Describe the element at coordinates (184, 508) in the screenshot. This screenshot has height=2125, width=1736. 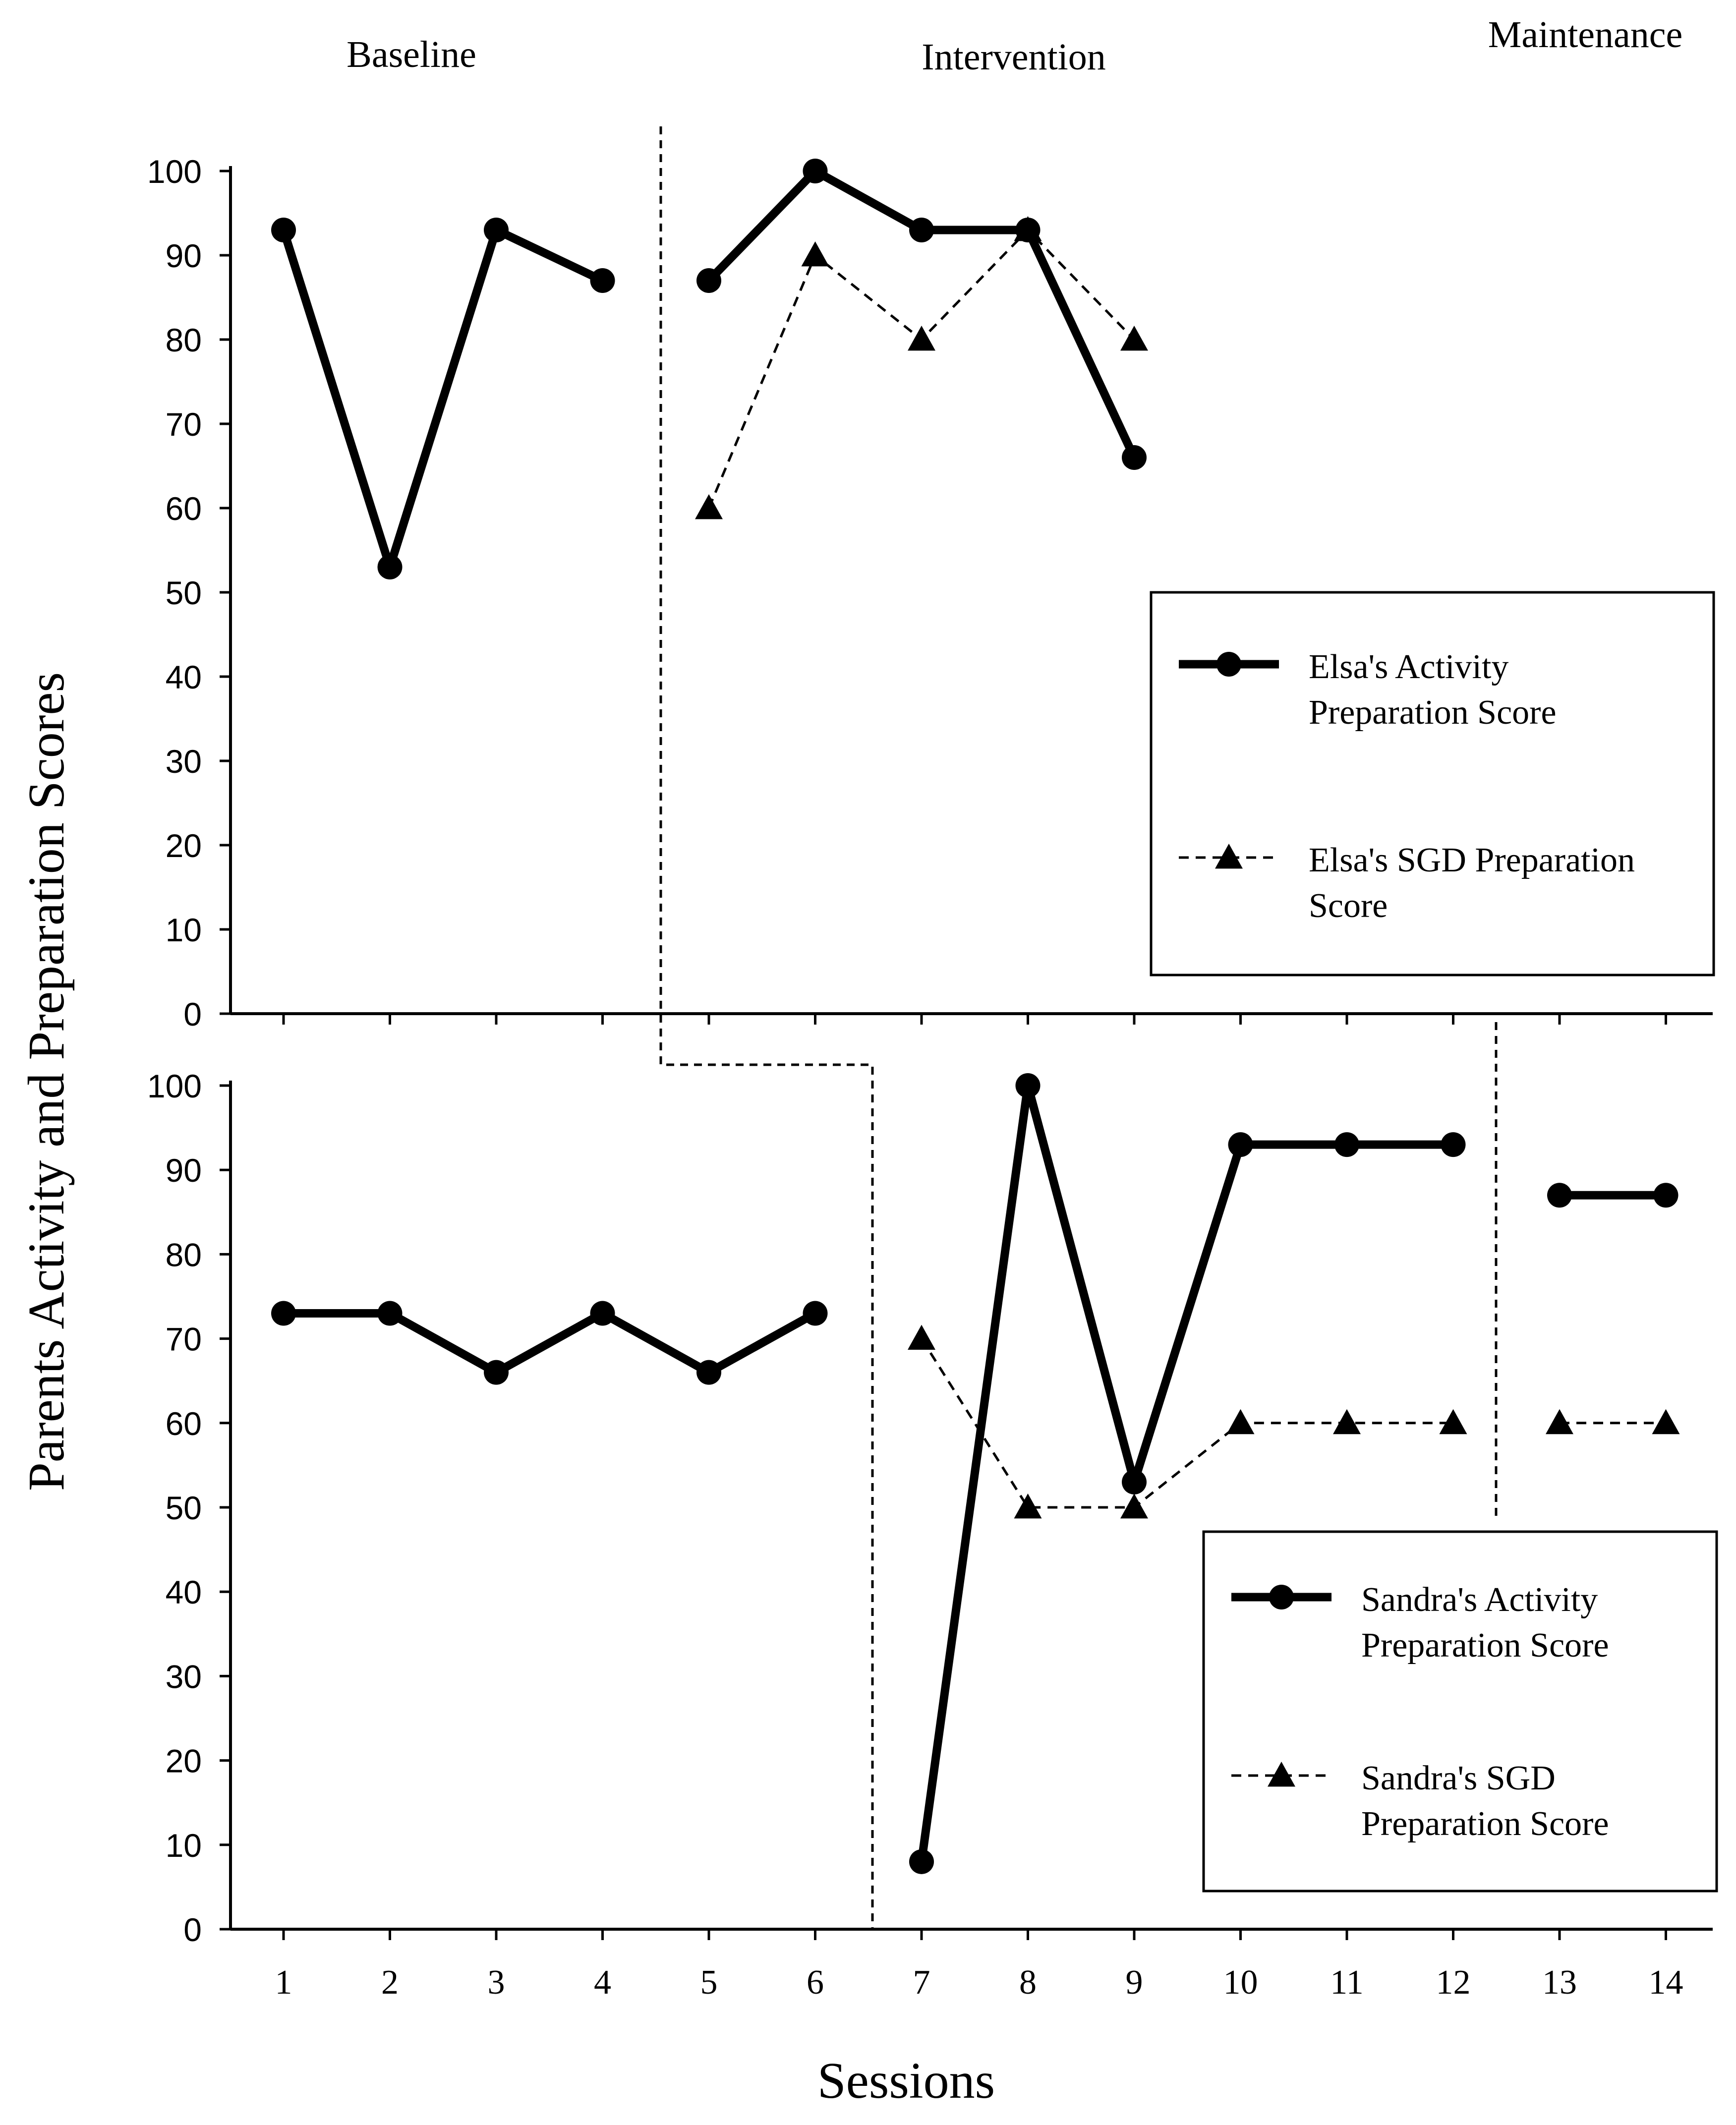
I see `top-y-tick-label-60: 60` at that location.